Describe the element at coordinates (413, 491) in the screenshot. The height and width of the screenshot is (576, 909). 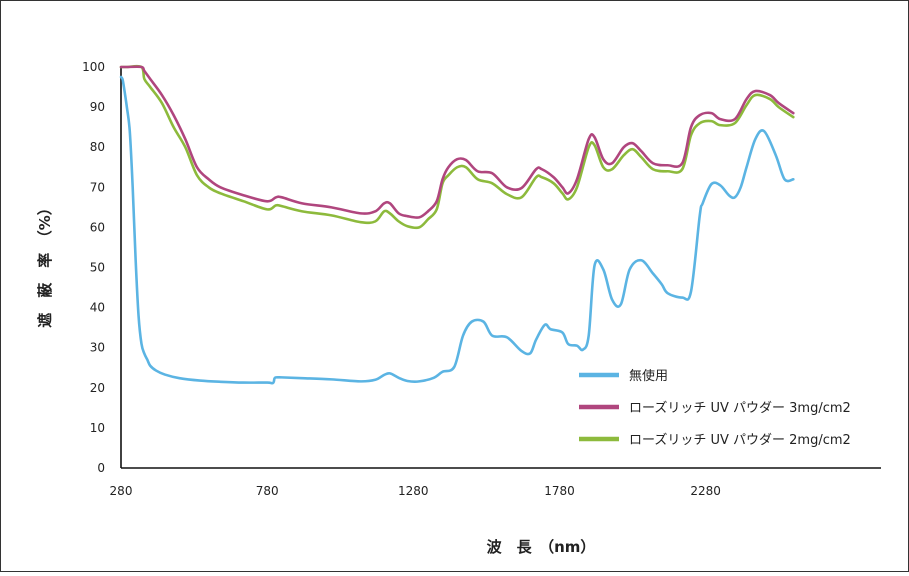
I see `x-tick-label: 1280` at that location.